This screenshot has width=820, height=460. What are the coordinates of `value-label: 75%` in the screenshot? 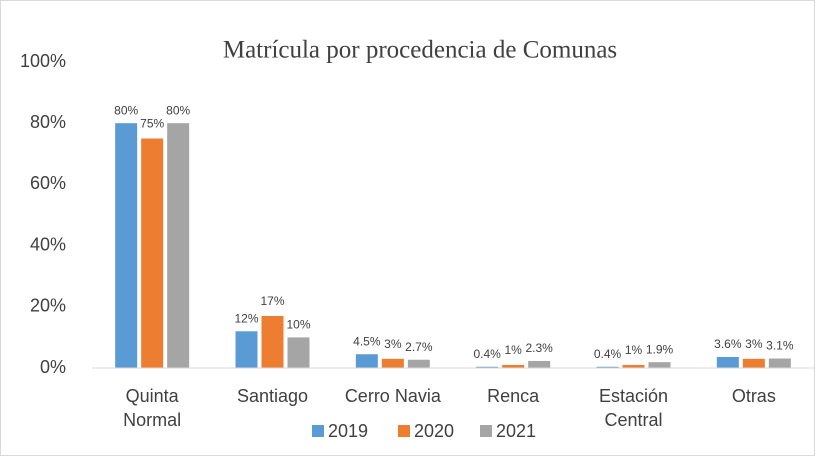 It's located at (152, 124).